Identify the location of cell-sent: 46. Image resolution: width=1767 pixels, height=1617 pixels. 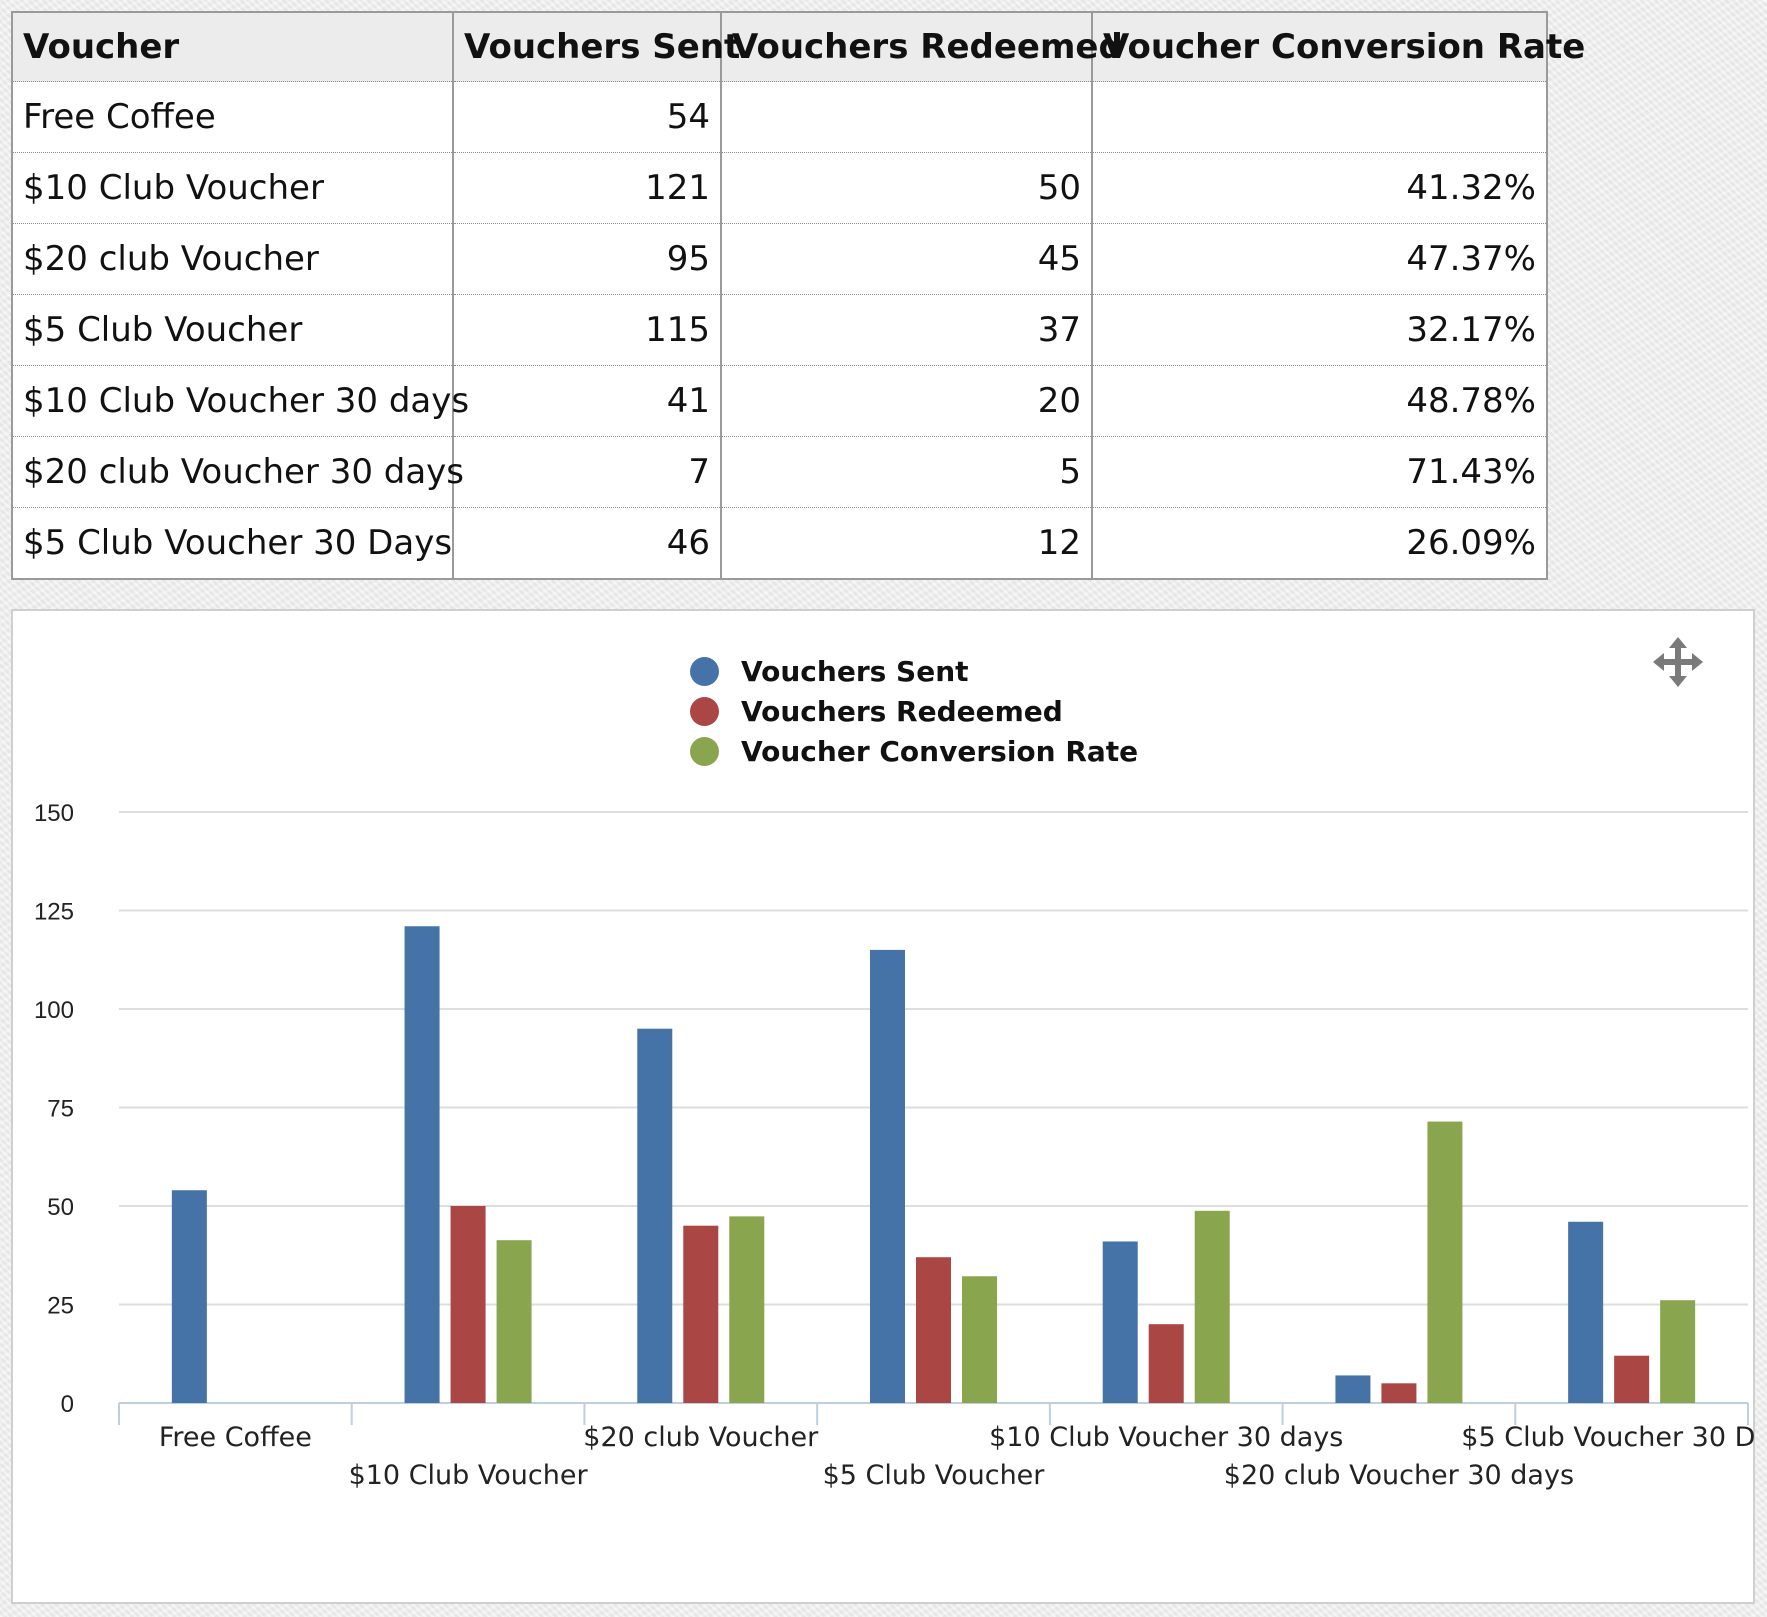
(586, 543).